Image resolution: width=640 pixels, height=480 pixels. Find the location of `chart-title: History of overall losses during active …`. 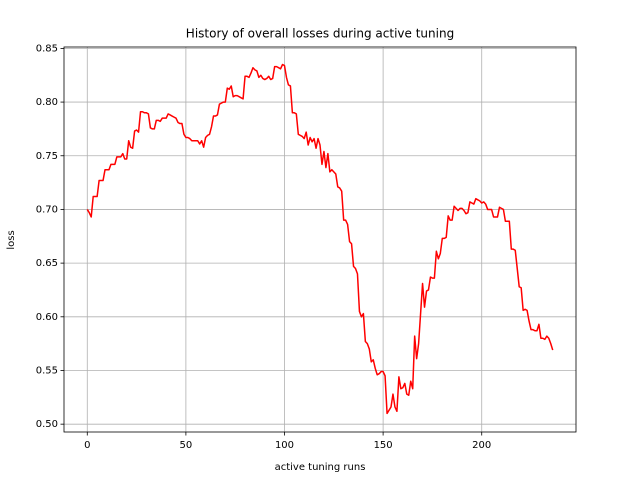

chart-title: History of overall losses during active … is located at coordinates (320, 34).